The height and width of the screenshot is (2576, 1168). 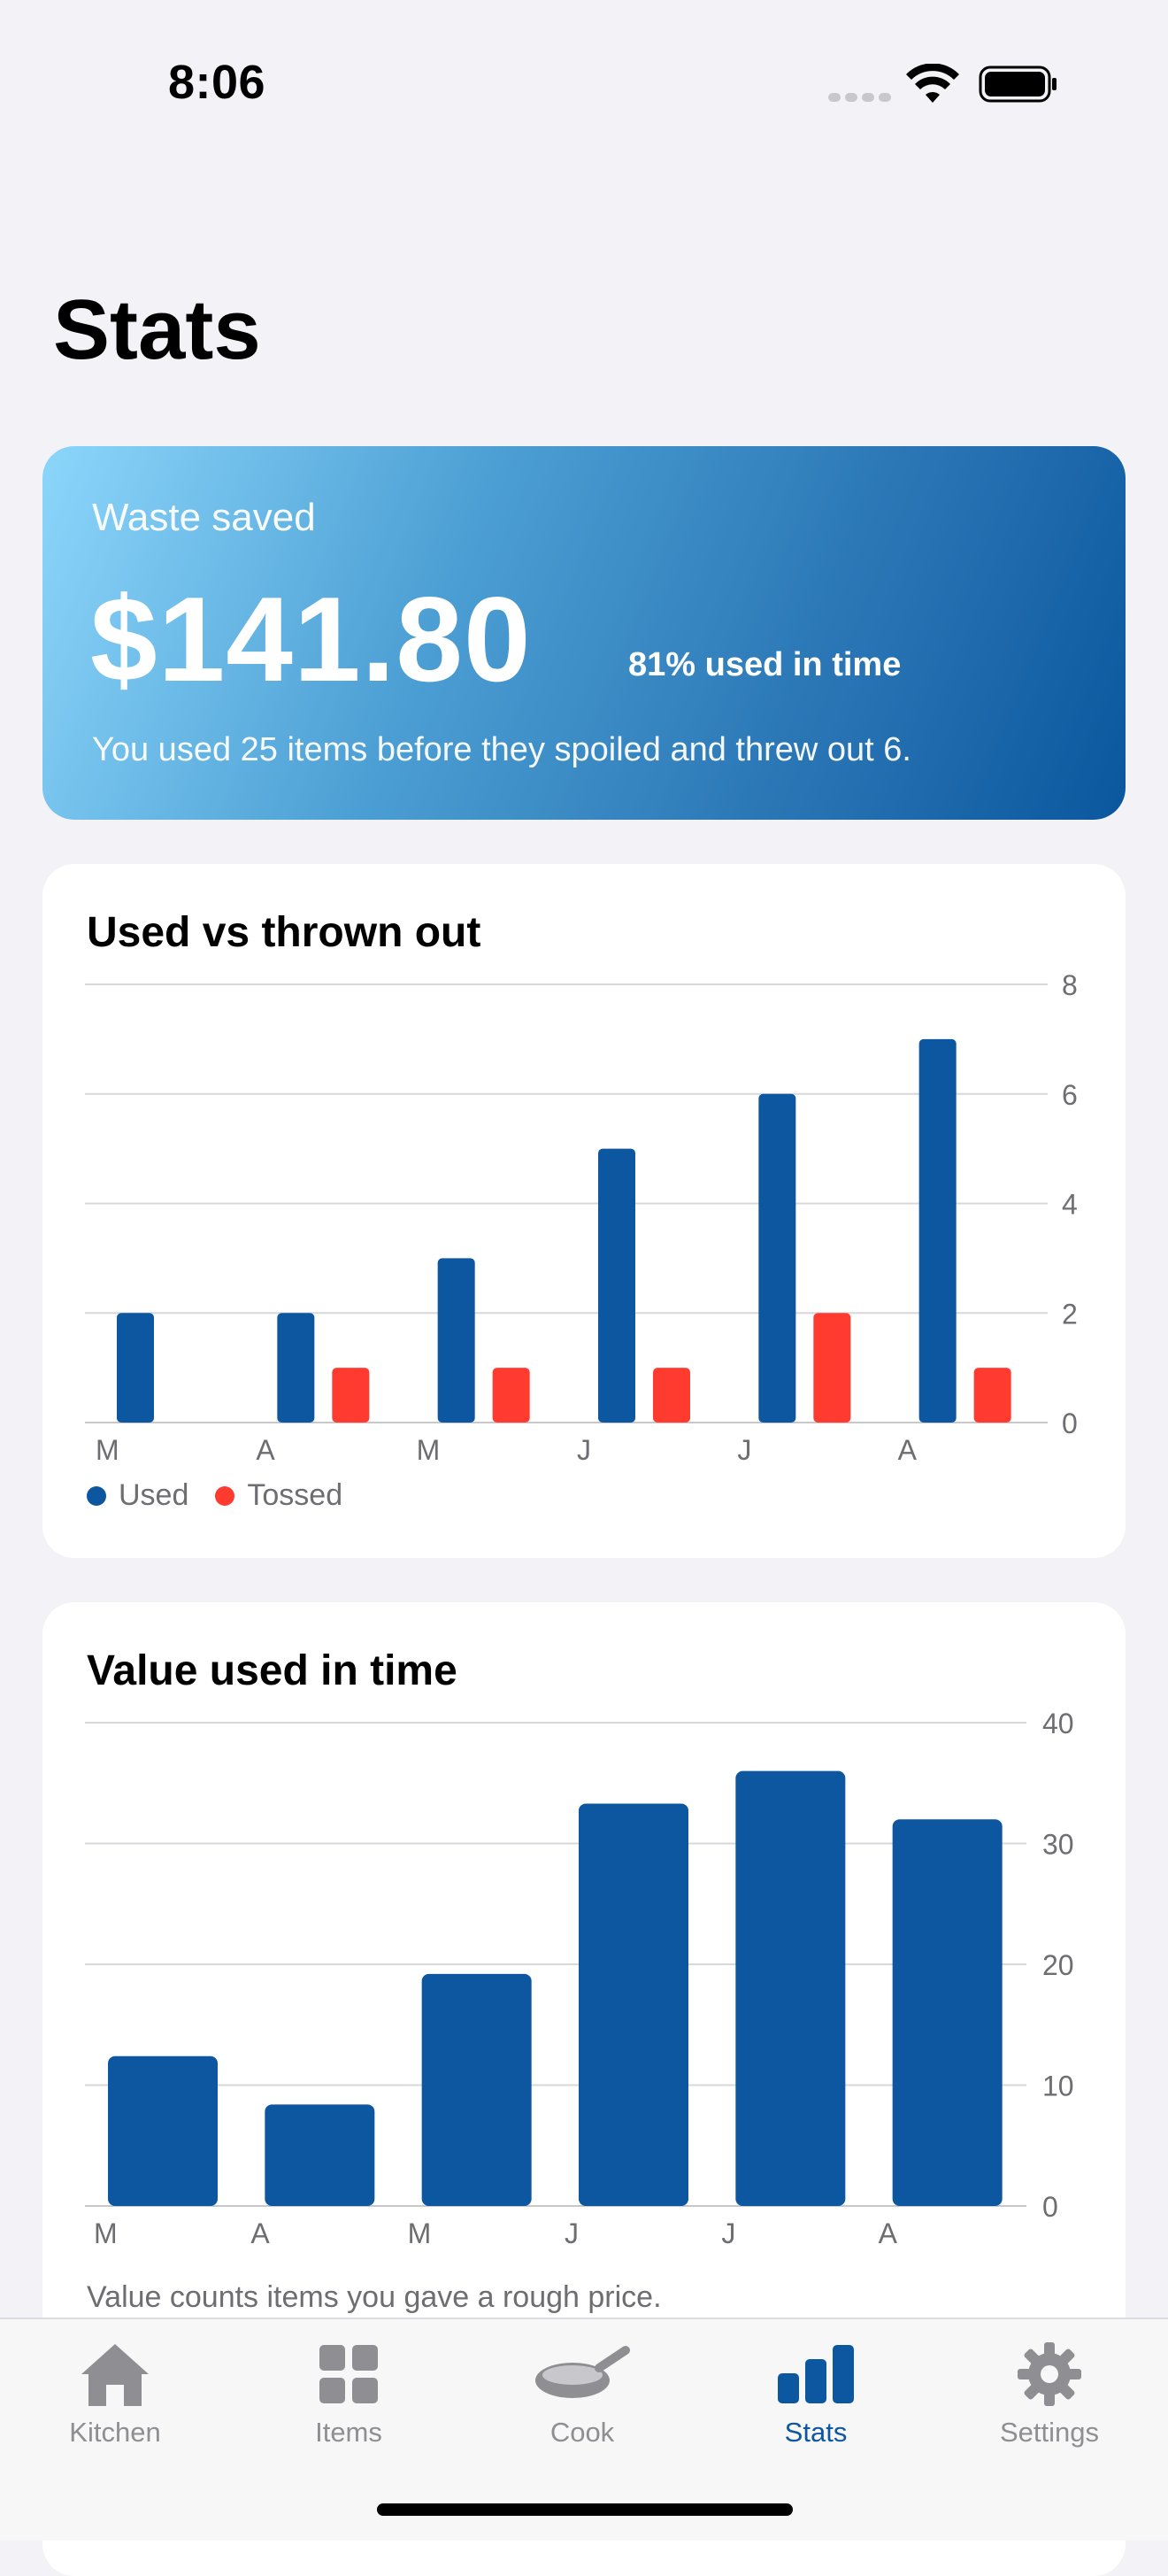 What do you see at coordinates (97, 1495) in the screenshot?
I see `legend-dot-used` at bounding box center [97, 1495].